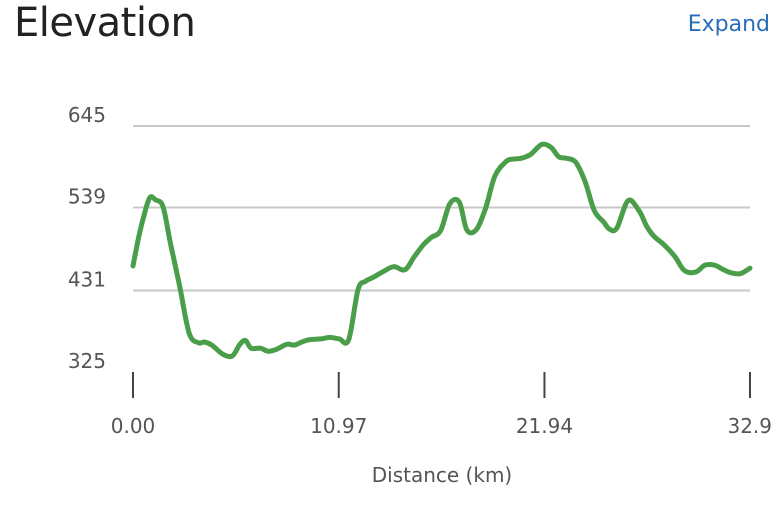  Describe the element at coordinates (749, 426) in the screenshot. I see `x-tick-label: 32.9` at that location.